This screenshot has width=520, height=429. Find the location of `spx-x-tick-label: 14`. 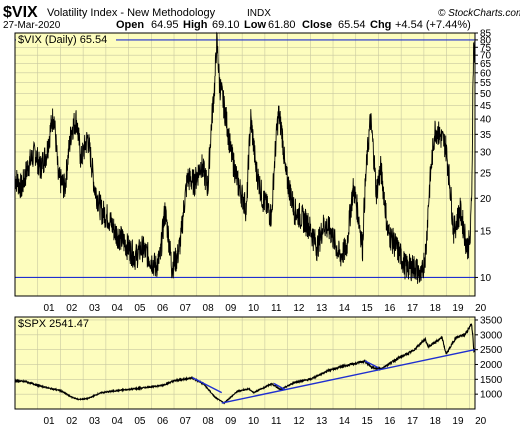

spx-x-tick-label: 14 is located at coordinates (345, 421).